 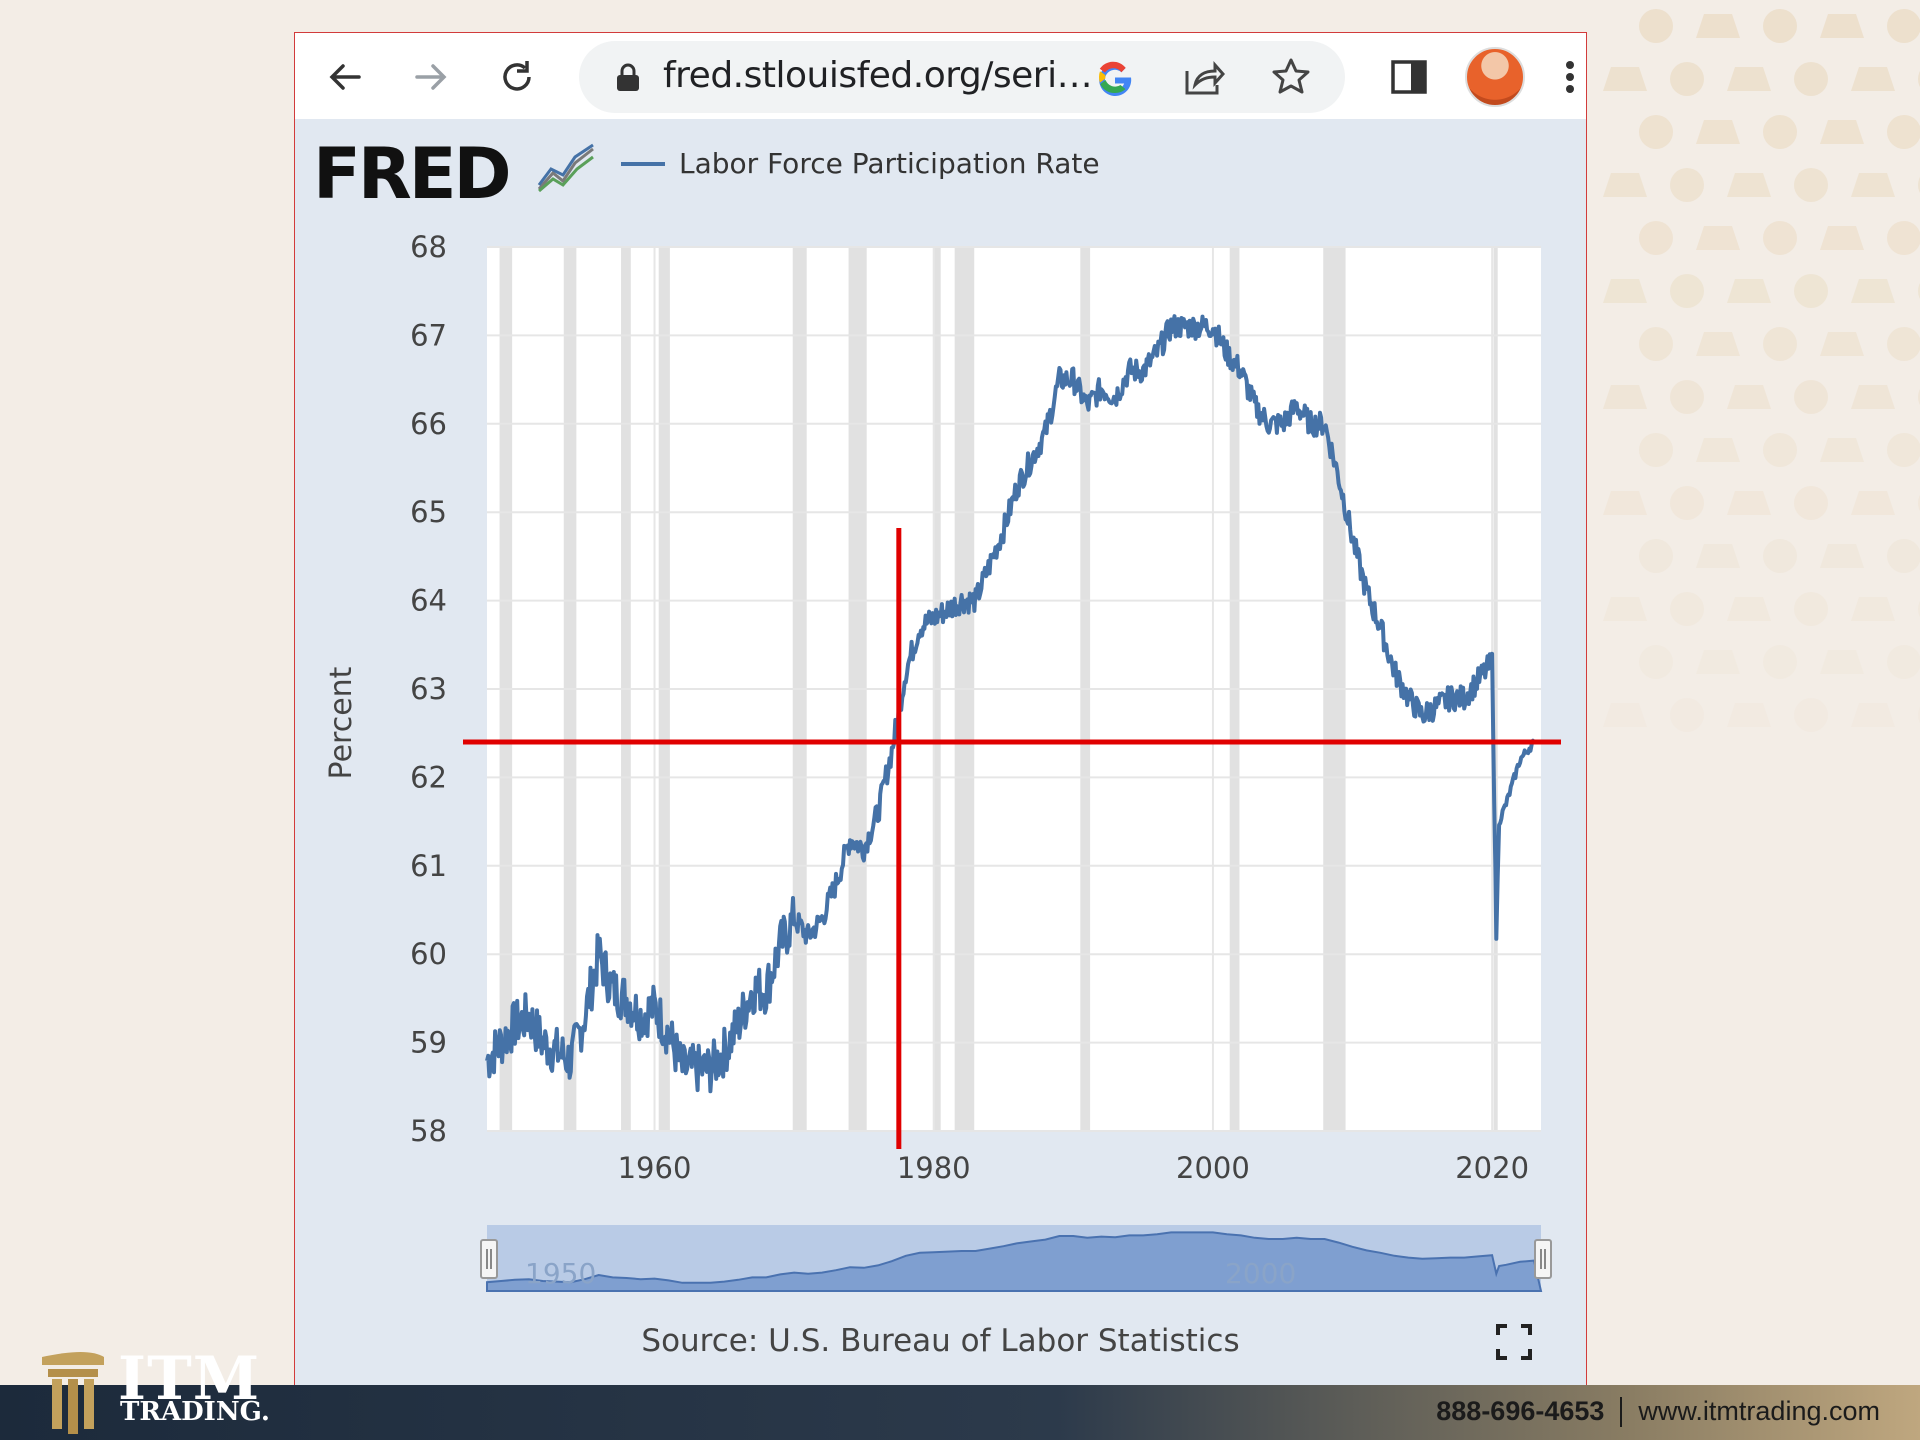 What do you see at coordinates (428, 247) in the screenshot?
I see `y-tick-label: 68` at bounding box center [428, 247].